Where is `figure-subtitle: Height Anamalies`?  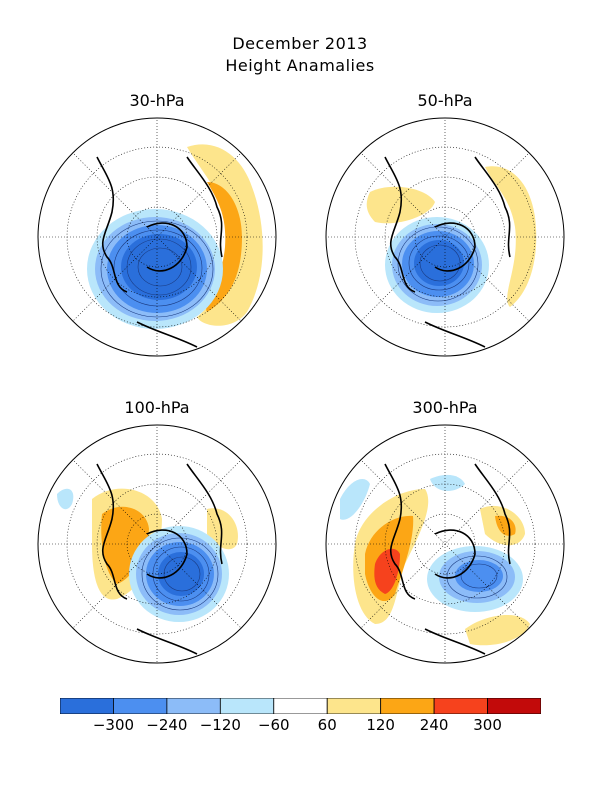
figure-subtitle: Height Anamalies is located at coordinates (300, 65).